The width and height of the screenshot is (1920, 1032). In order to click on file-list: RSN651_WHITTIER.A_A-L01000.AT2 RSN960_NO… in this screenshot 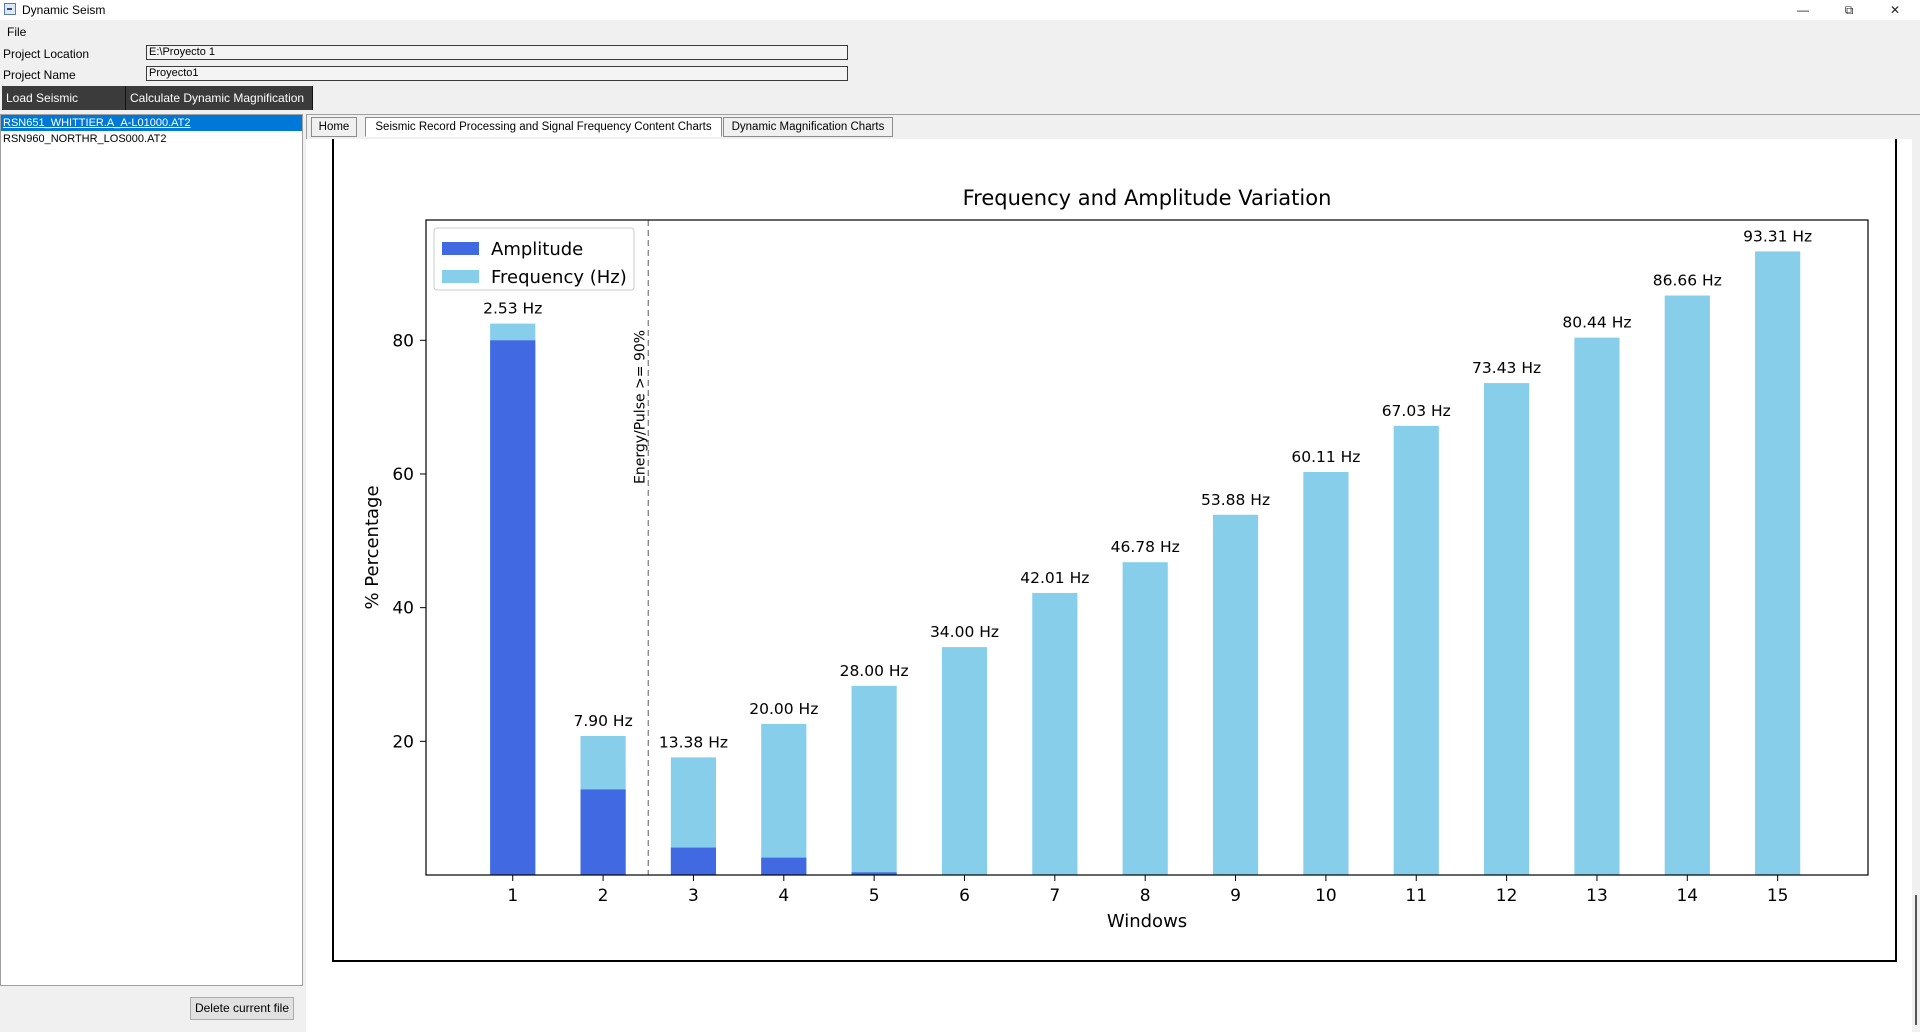, I will do `click(151, 550)`.